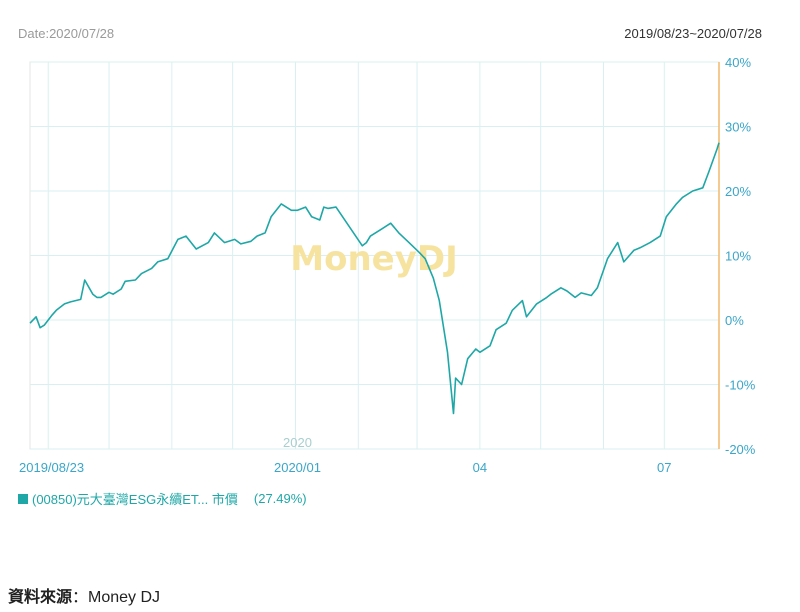  Describe the element at coordinates (738, 127) in the screenshot. I see `y-tick-label: 30%` at that location.